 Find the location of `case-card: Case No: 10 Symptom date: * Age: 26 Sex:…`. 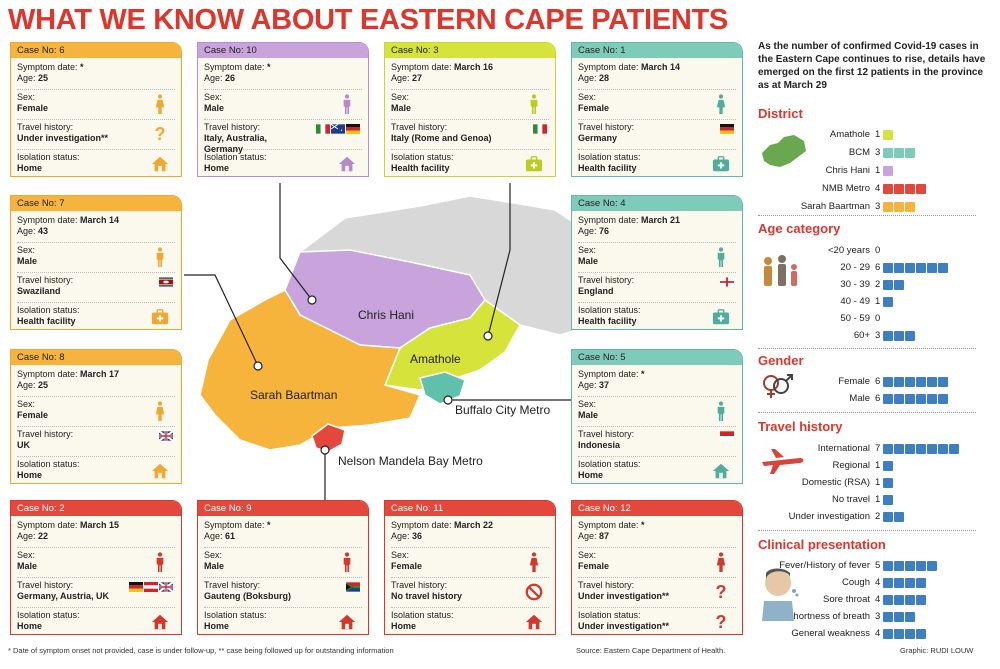

case-card: Case No: 10 Symptom date: * Age: 26 Sex:… is located at coordinates (283, 109).